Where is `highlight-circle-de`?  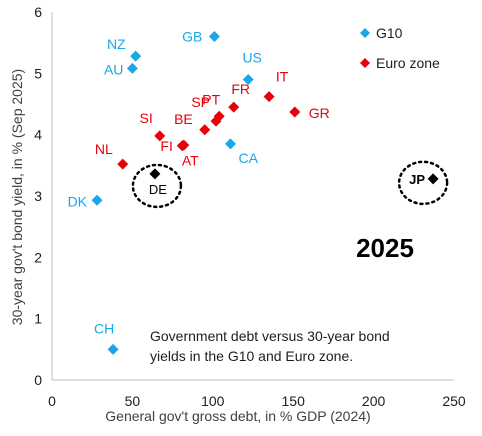
highlight-circle-de is located at coordinates (157, 186).